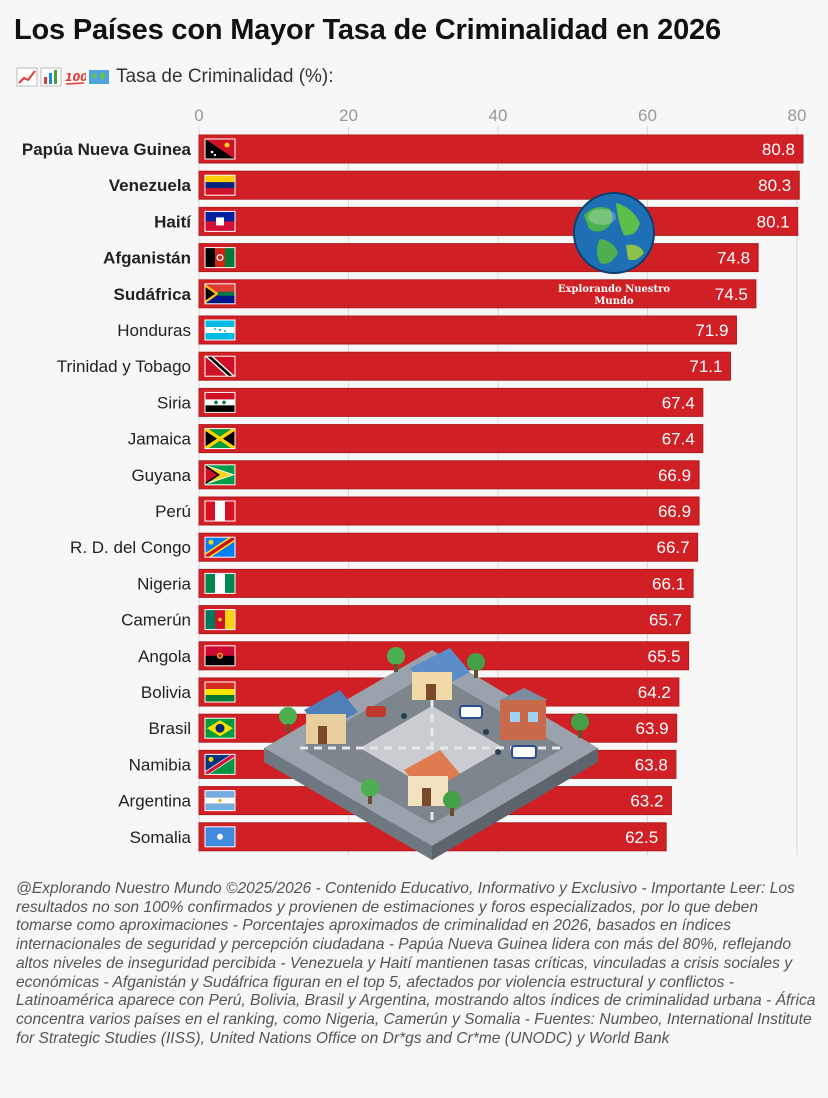 This screenshot has height=1098, width=828. I want to click on value-label: 64.2, so click(654, 692).